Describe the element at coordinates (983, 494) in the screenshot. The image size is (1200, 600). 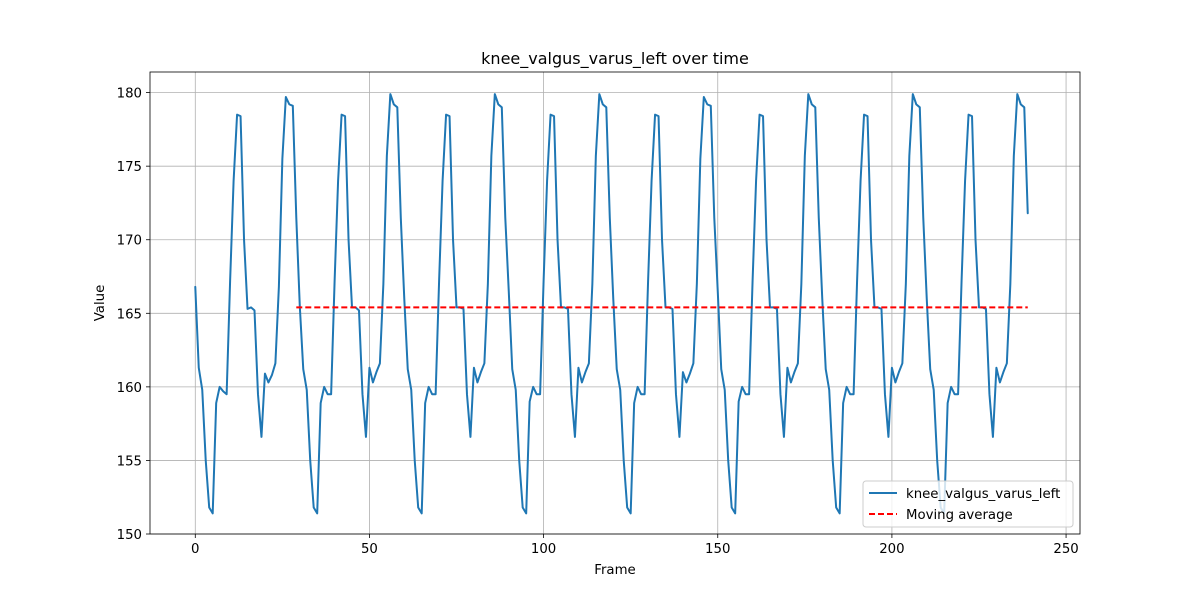
I see `legend-label-series-1: knee_valgus_varus_left` at that location.